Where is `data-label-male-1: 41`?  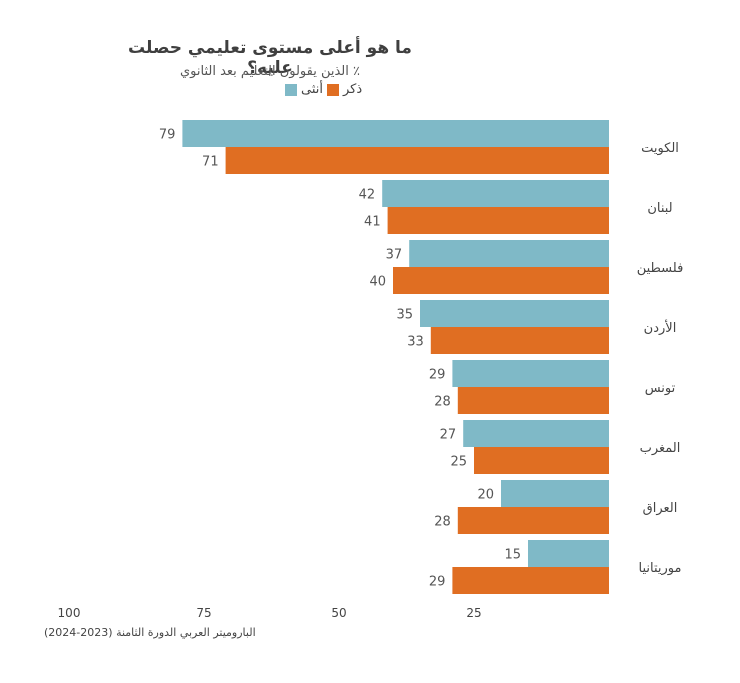
data-label-male-1: 41 is located at coordinates (372, 222).